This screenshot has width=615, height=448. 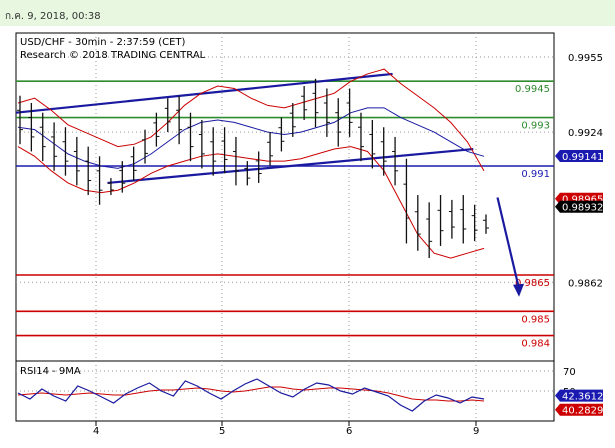 I want to click on rsi-tag-label: 40.2829, so click(x=582, y=411).